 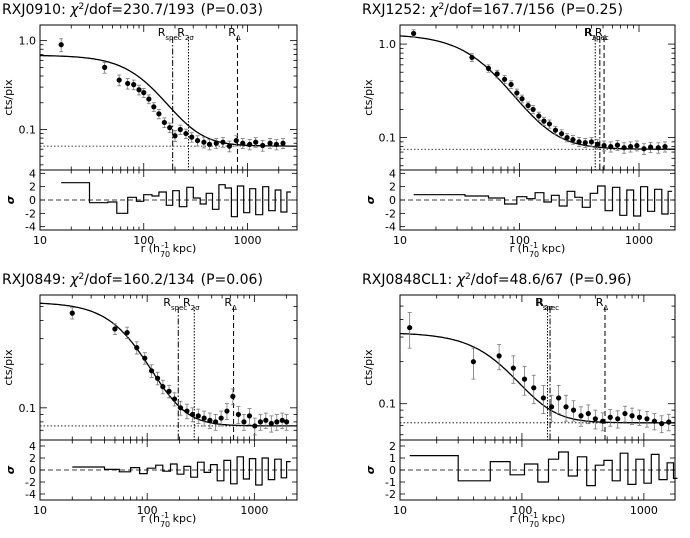 I want to click on chi-symbol: χ, so click(x=461, y=280).